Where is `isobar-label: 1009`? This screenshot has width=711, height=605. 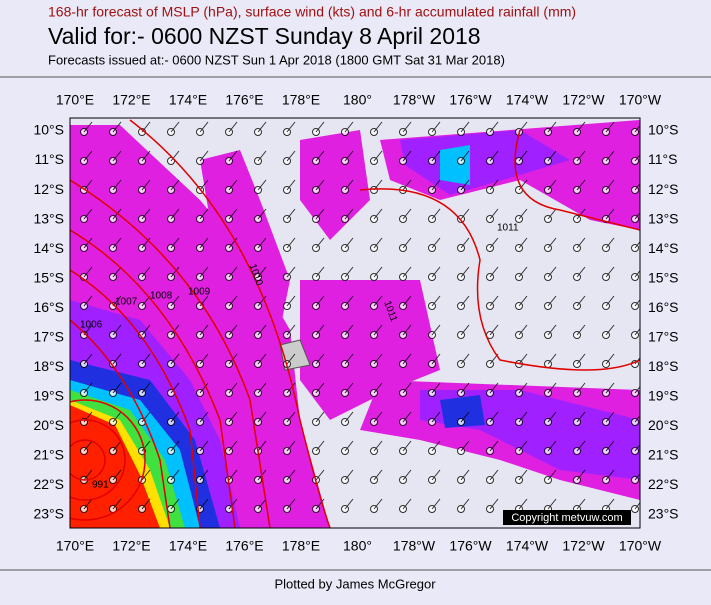 isobar-label: 1009 is located at coordinates (199, 292).